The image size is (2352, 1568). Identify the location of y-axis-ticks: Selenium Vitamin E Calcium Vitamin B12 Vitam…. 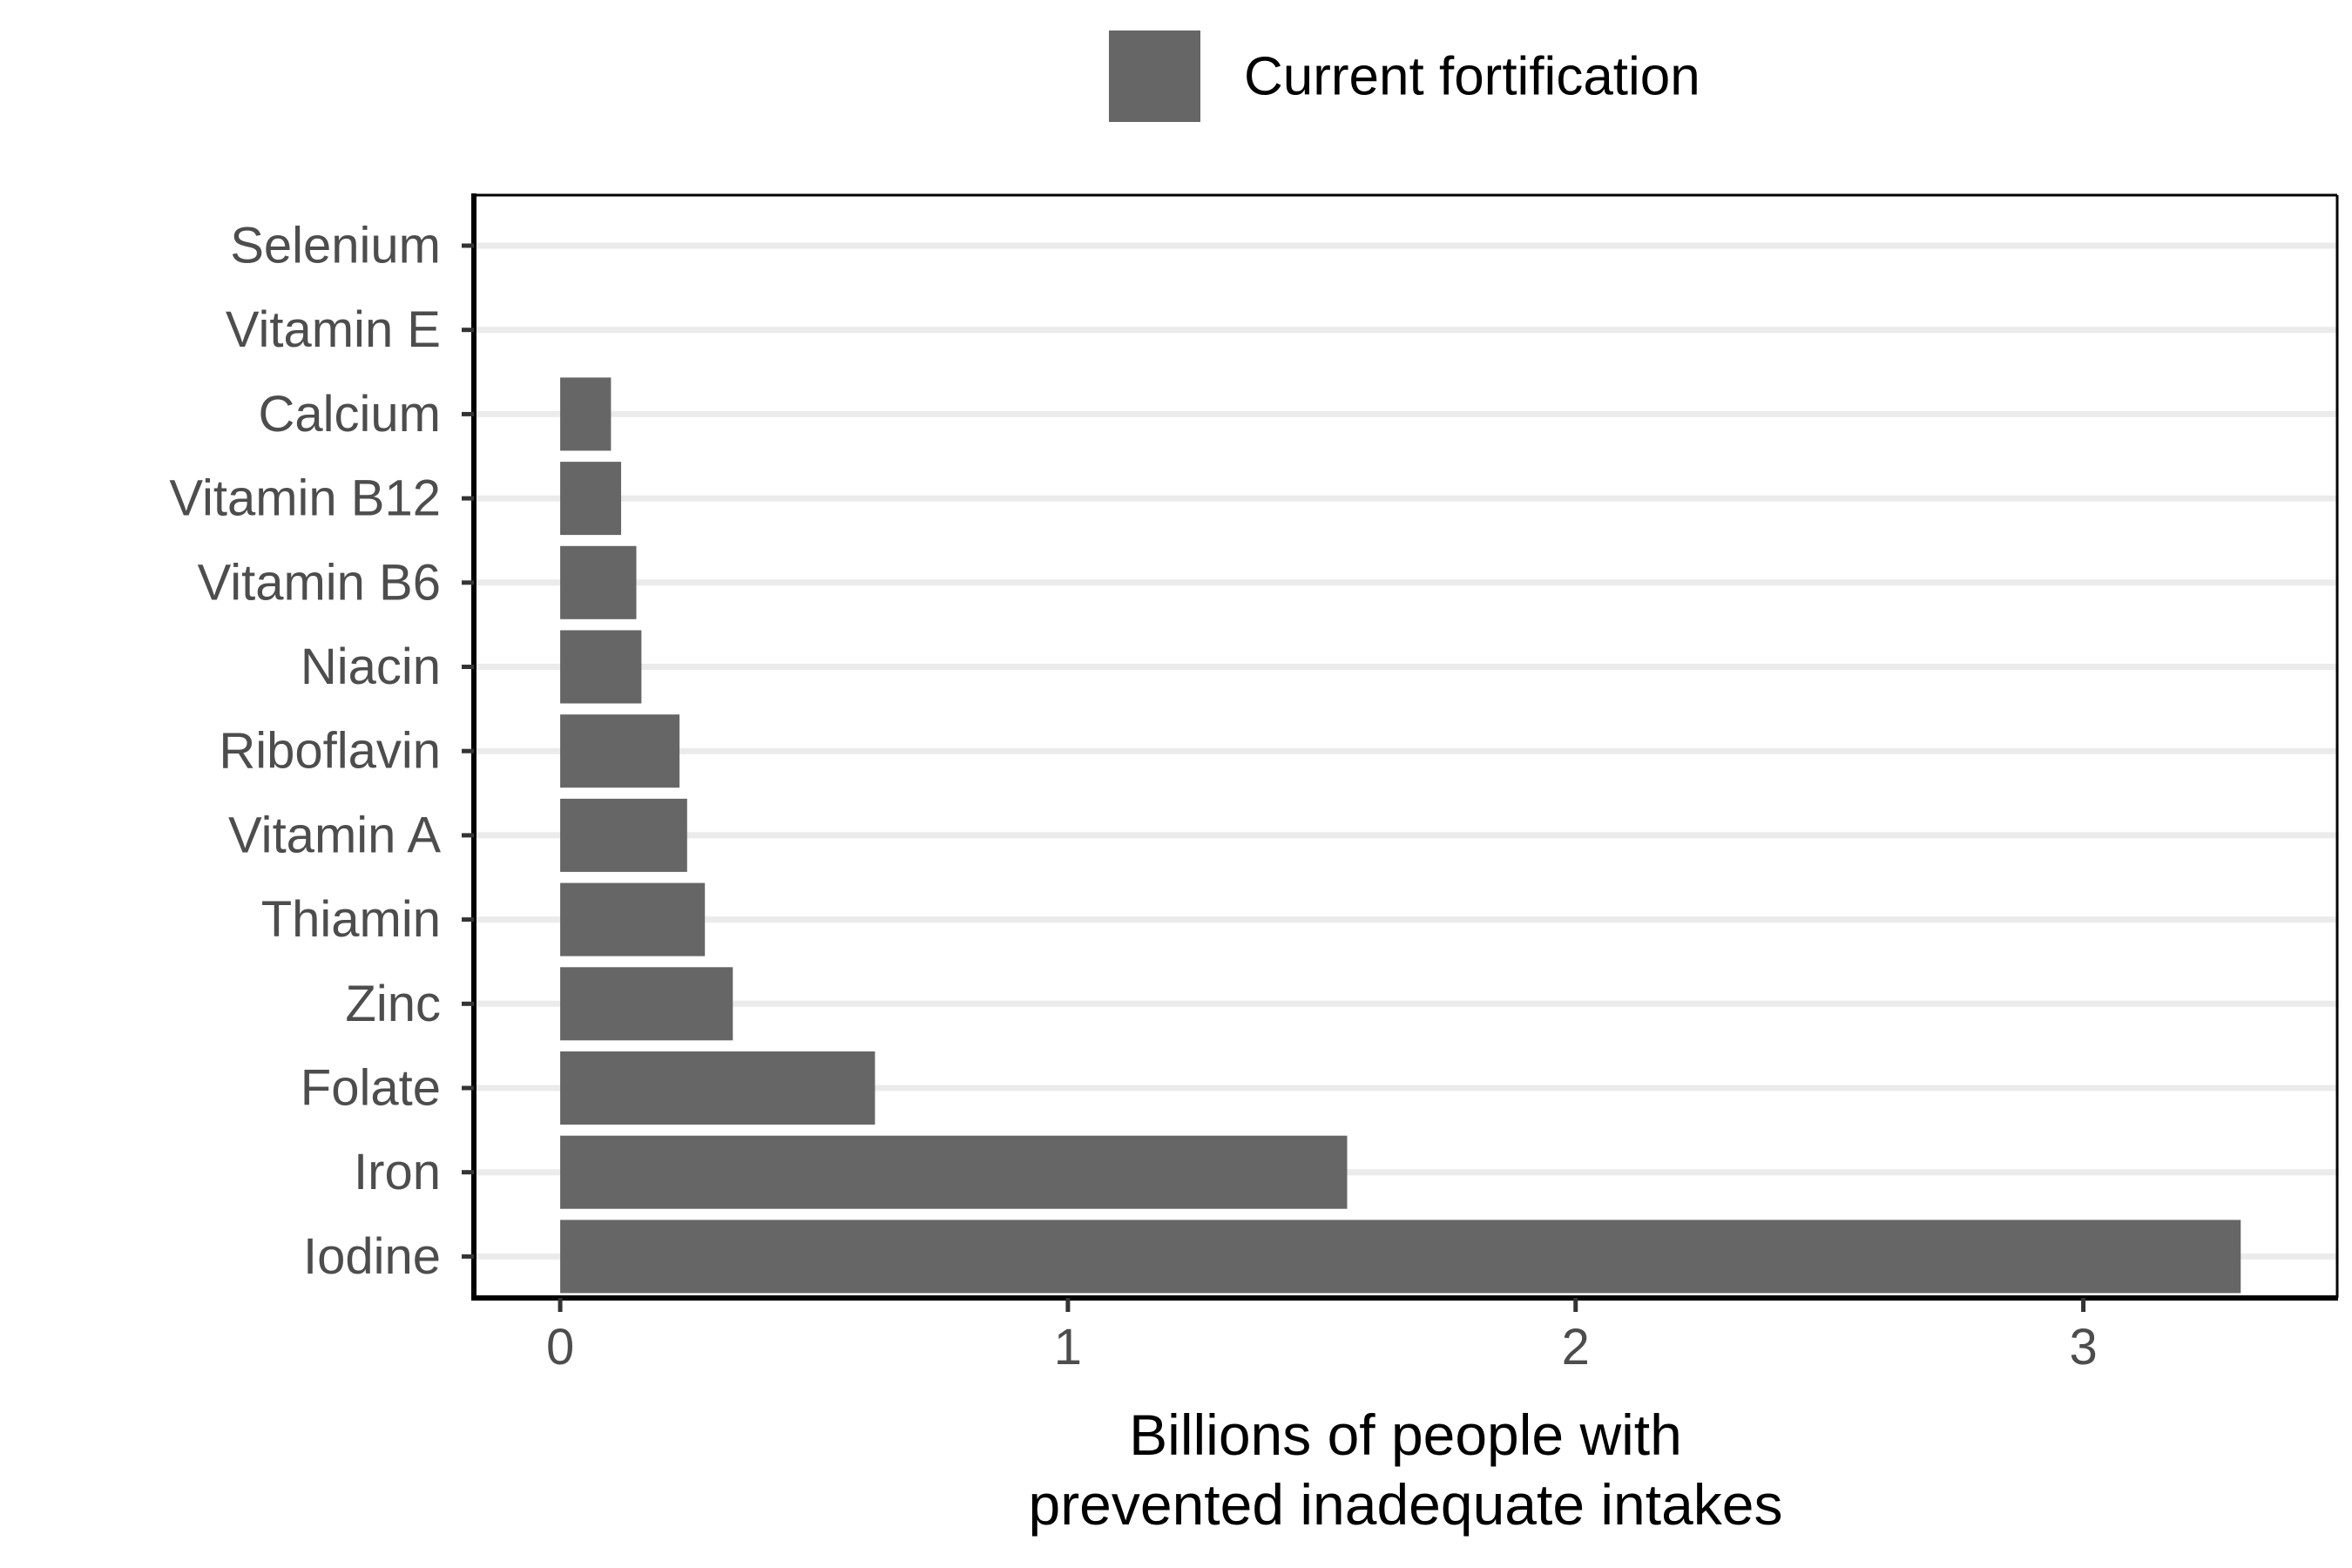
(321, 751).